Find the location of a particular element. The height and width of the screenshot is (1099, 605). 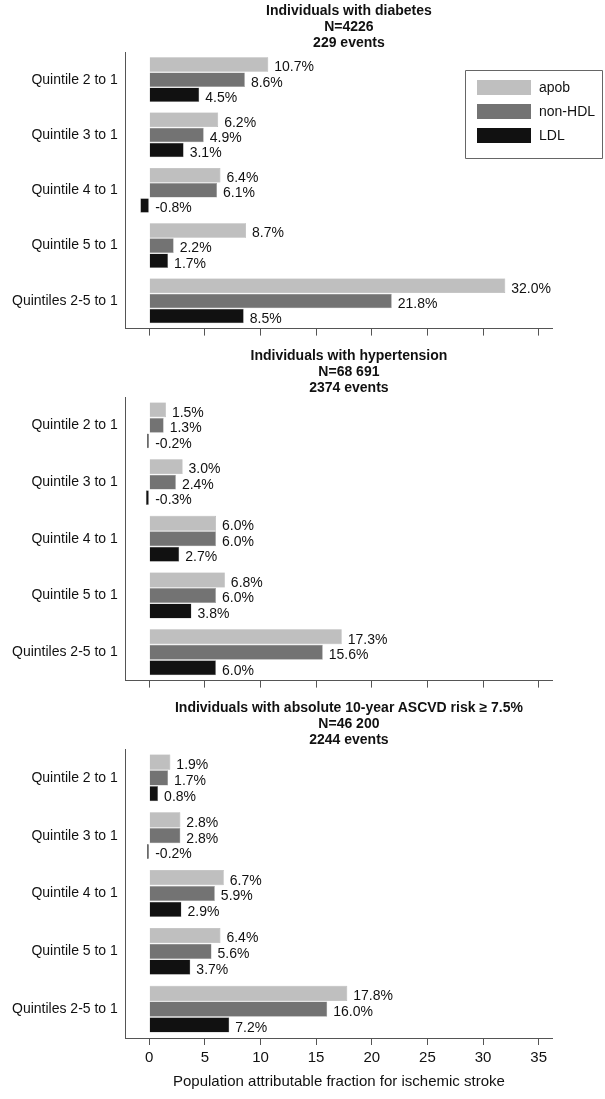

data-label: 3.1% is located at coordinates (205, 151).